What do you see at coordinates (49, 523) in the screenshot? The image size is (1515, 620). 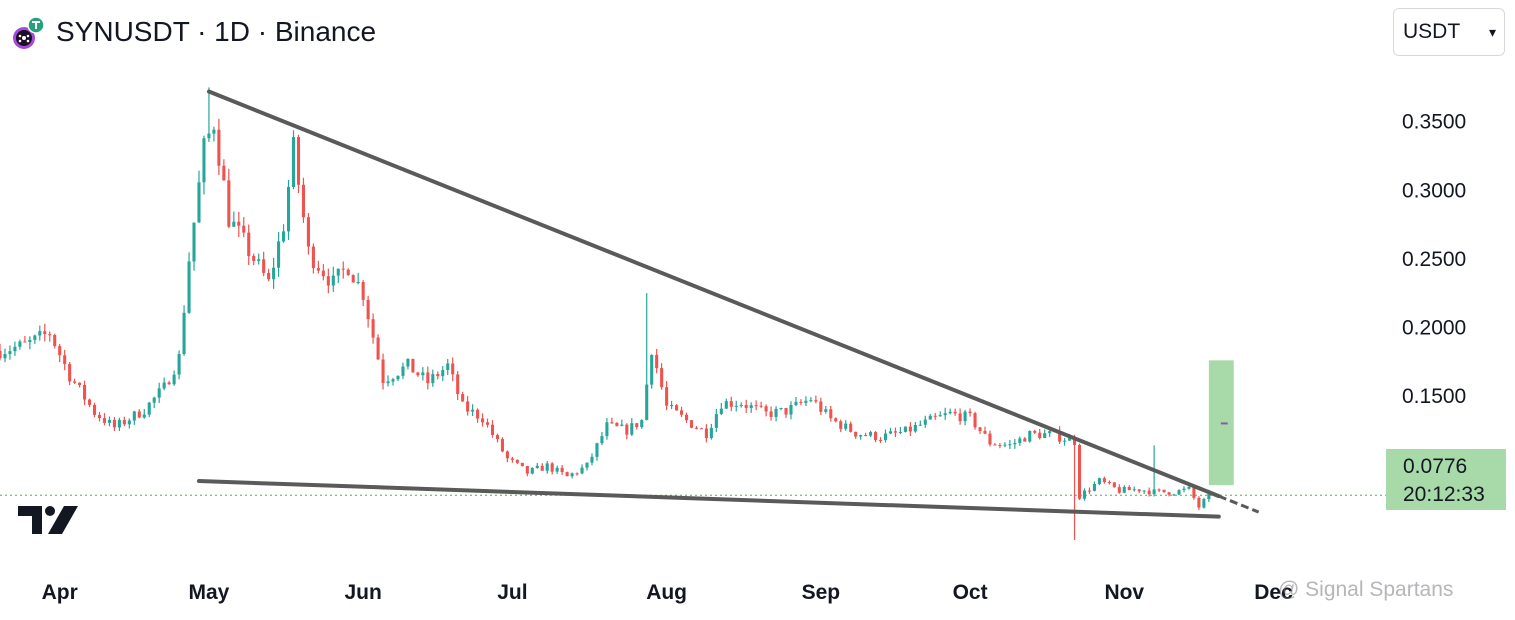 I see `tradingview-logo-icon` at bounding box center [49, 523].